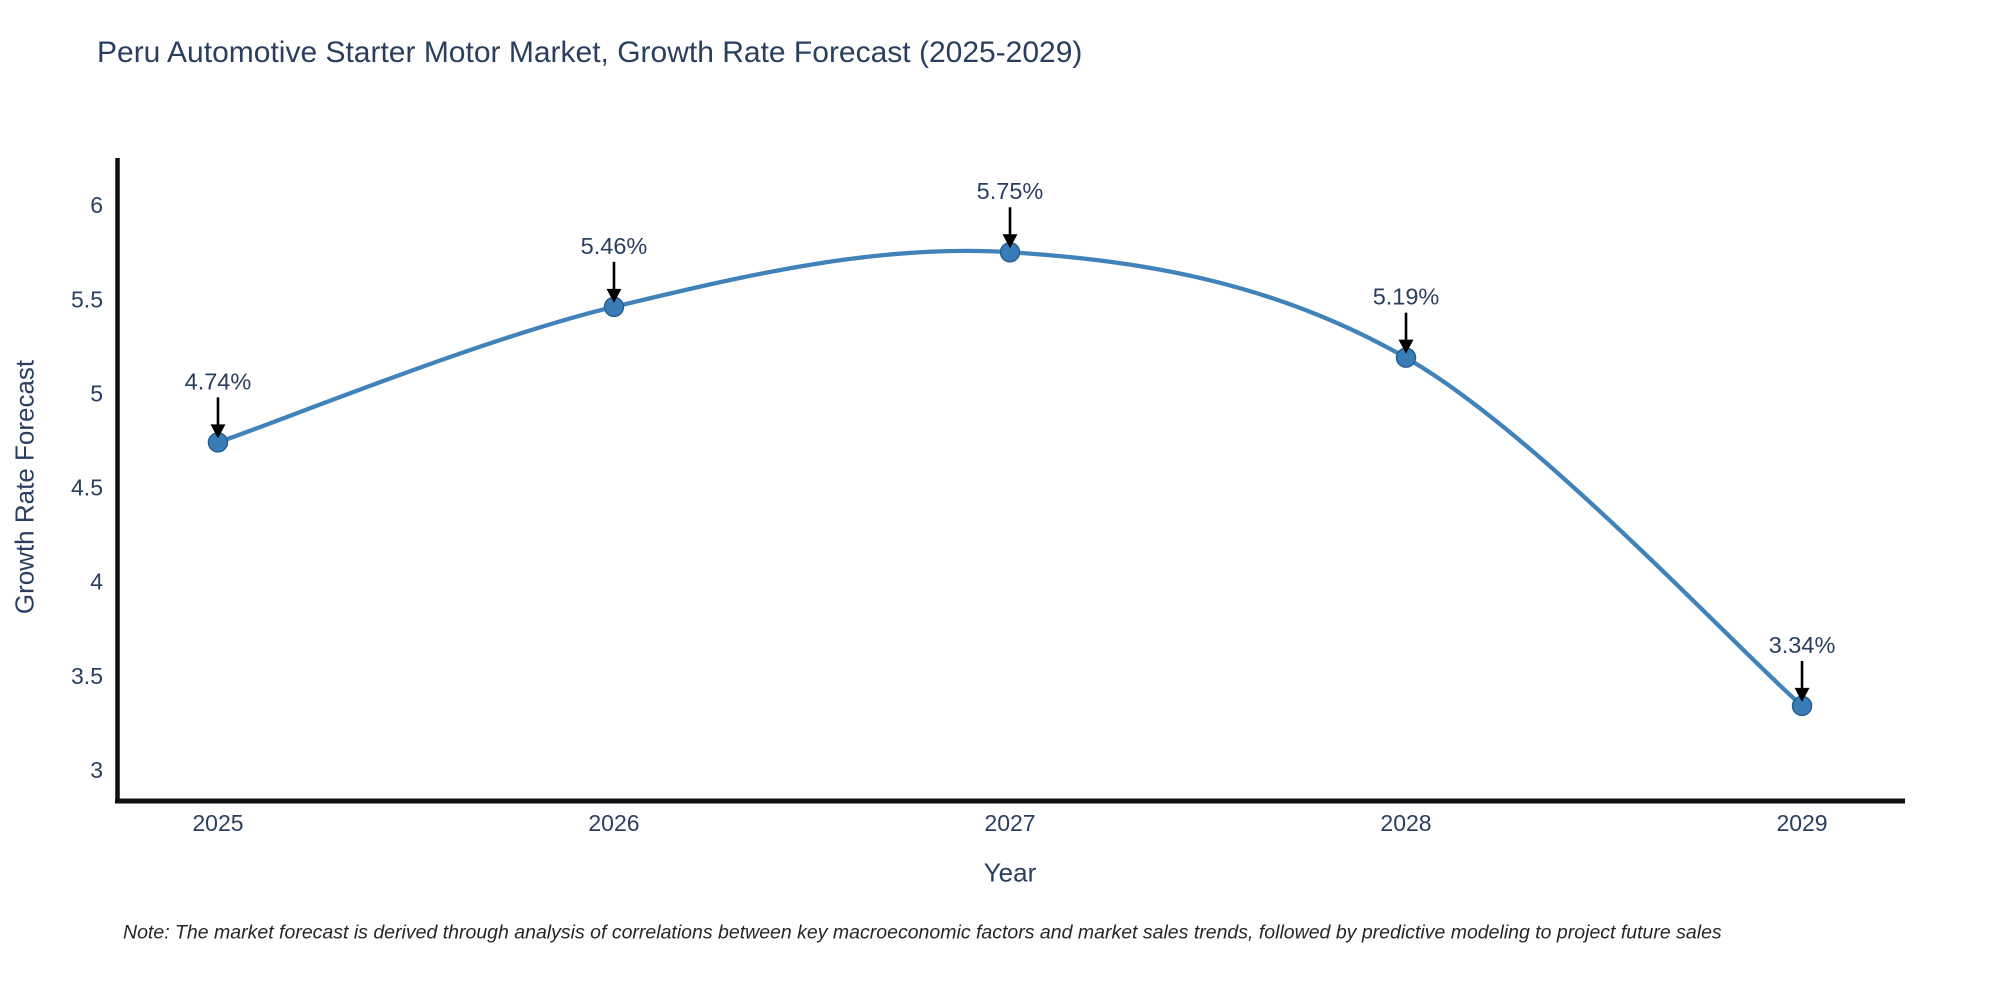 Image resolution: width=2000 pixels, height=1000 pixels. Describe the element at coordinates (1801, 823) in the screenshot. I see `x-tick-label: 2029` at that location.